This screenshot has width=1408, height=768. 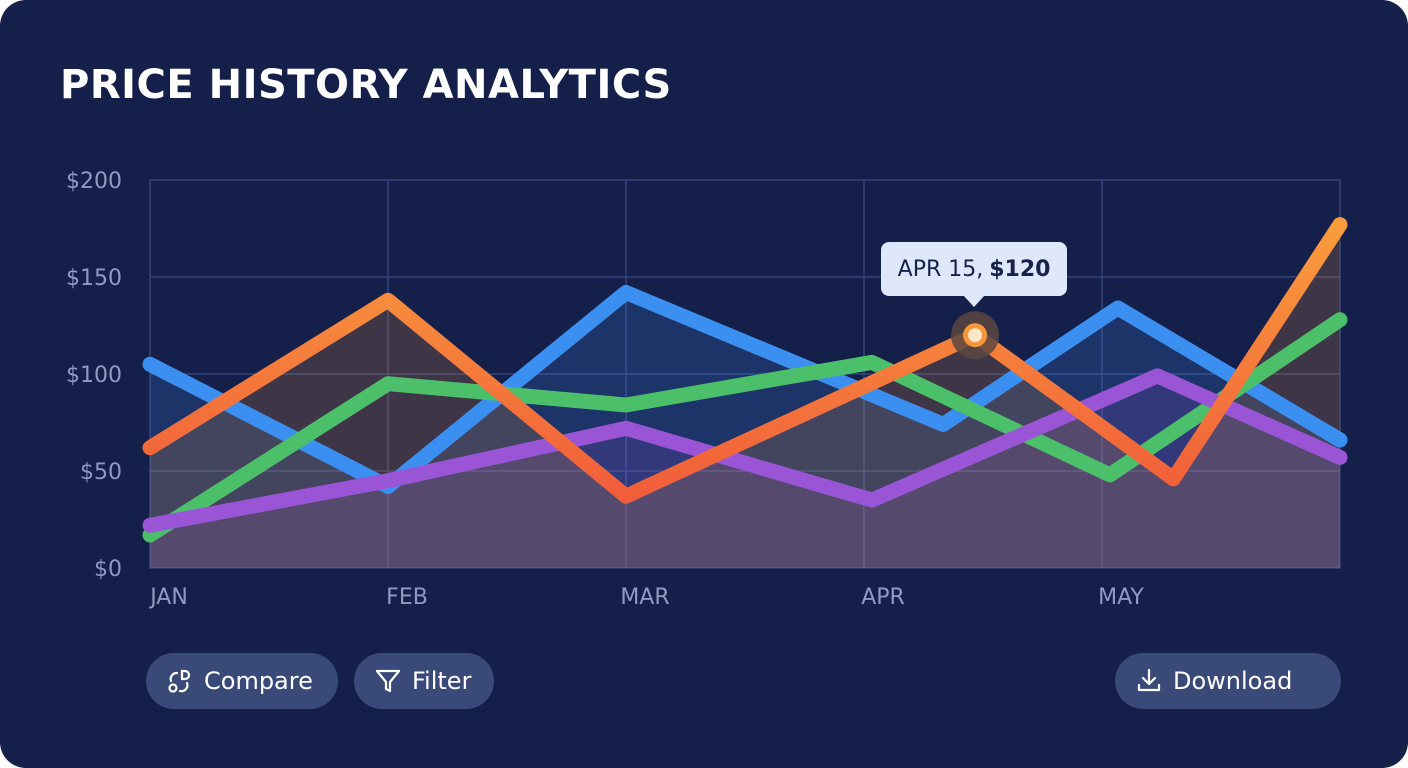 What do you see at coordinates (975, 335) in the screenshot?
I see `highlight-point-center` at bounding box center [975, 335].